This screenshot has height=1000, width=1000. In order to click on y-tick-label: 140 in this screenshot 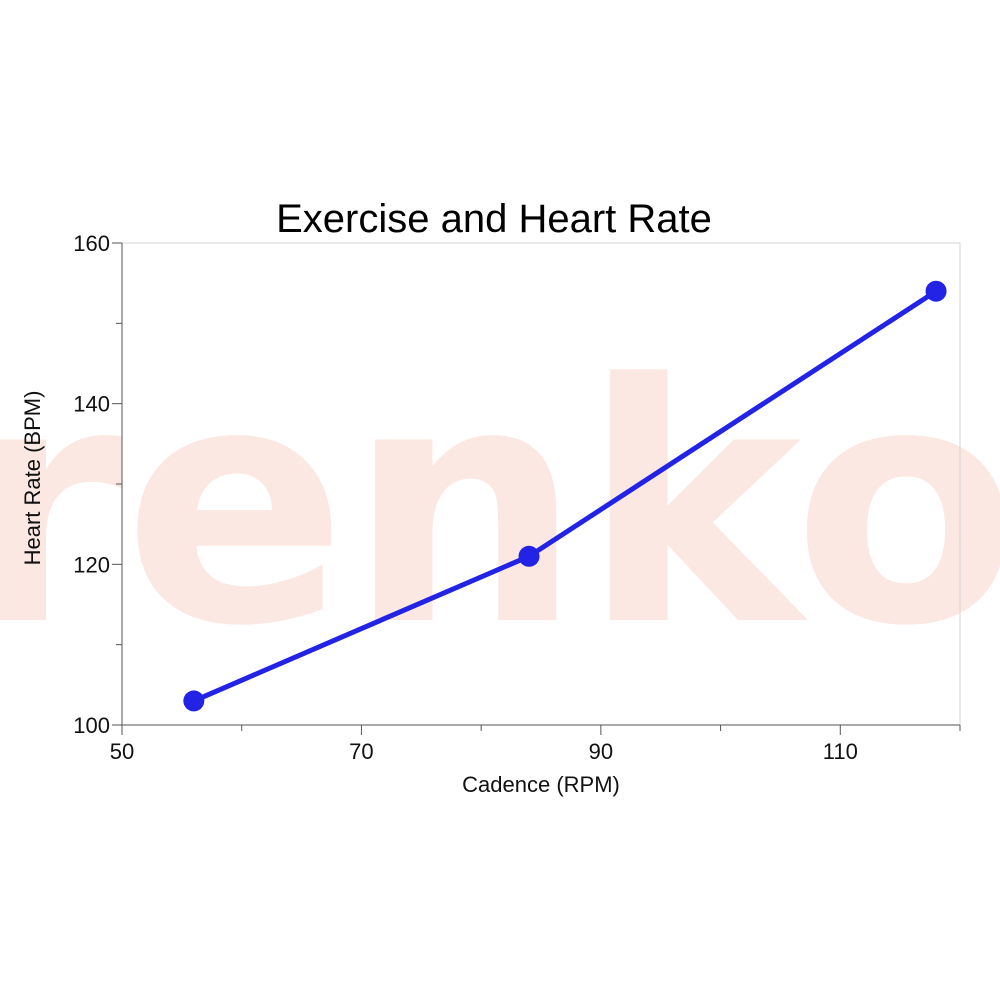, I will do `click(91, 404)`.